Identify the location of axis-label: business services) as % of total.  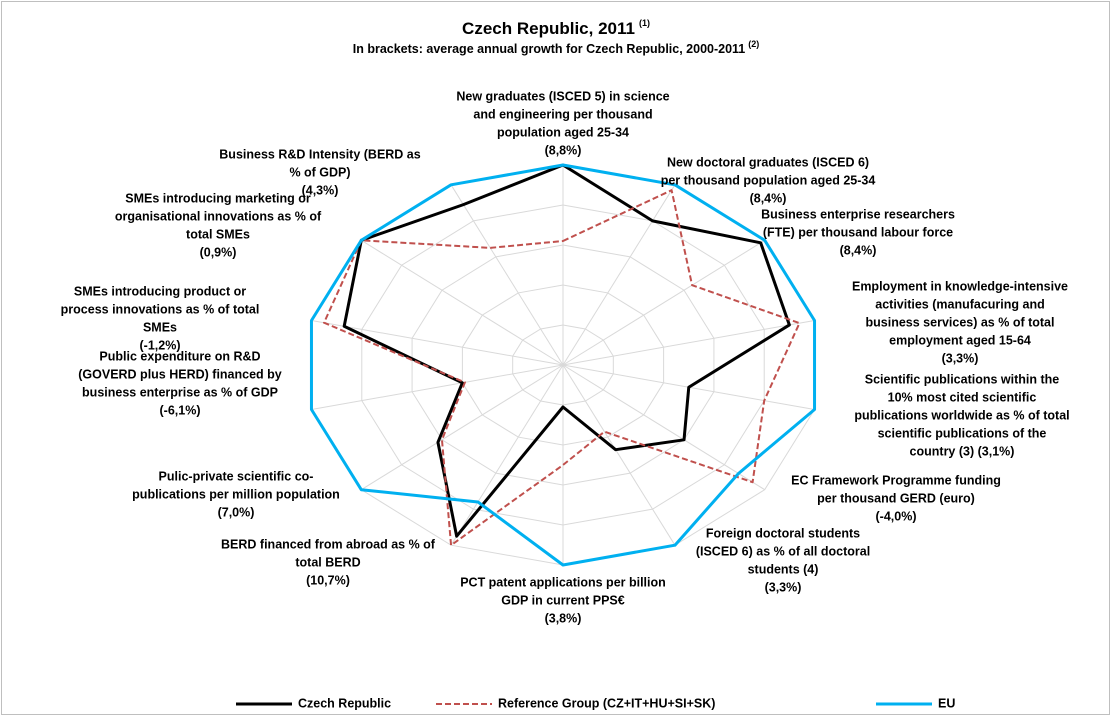
(960, 322).